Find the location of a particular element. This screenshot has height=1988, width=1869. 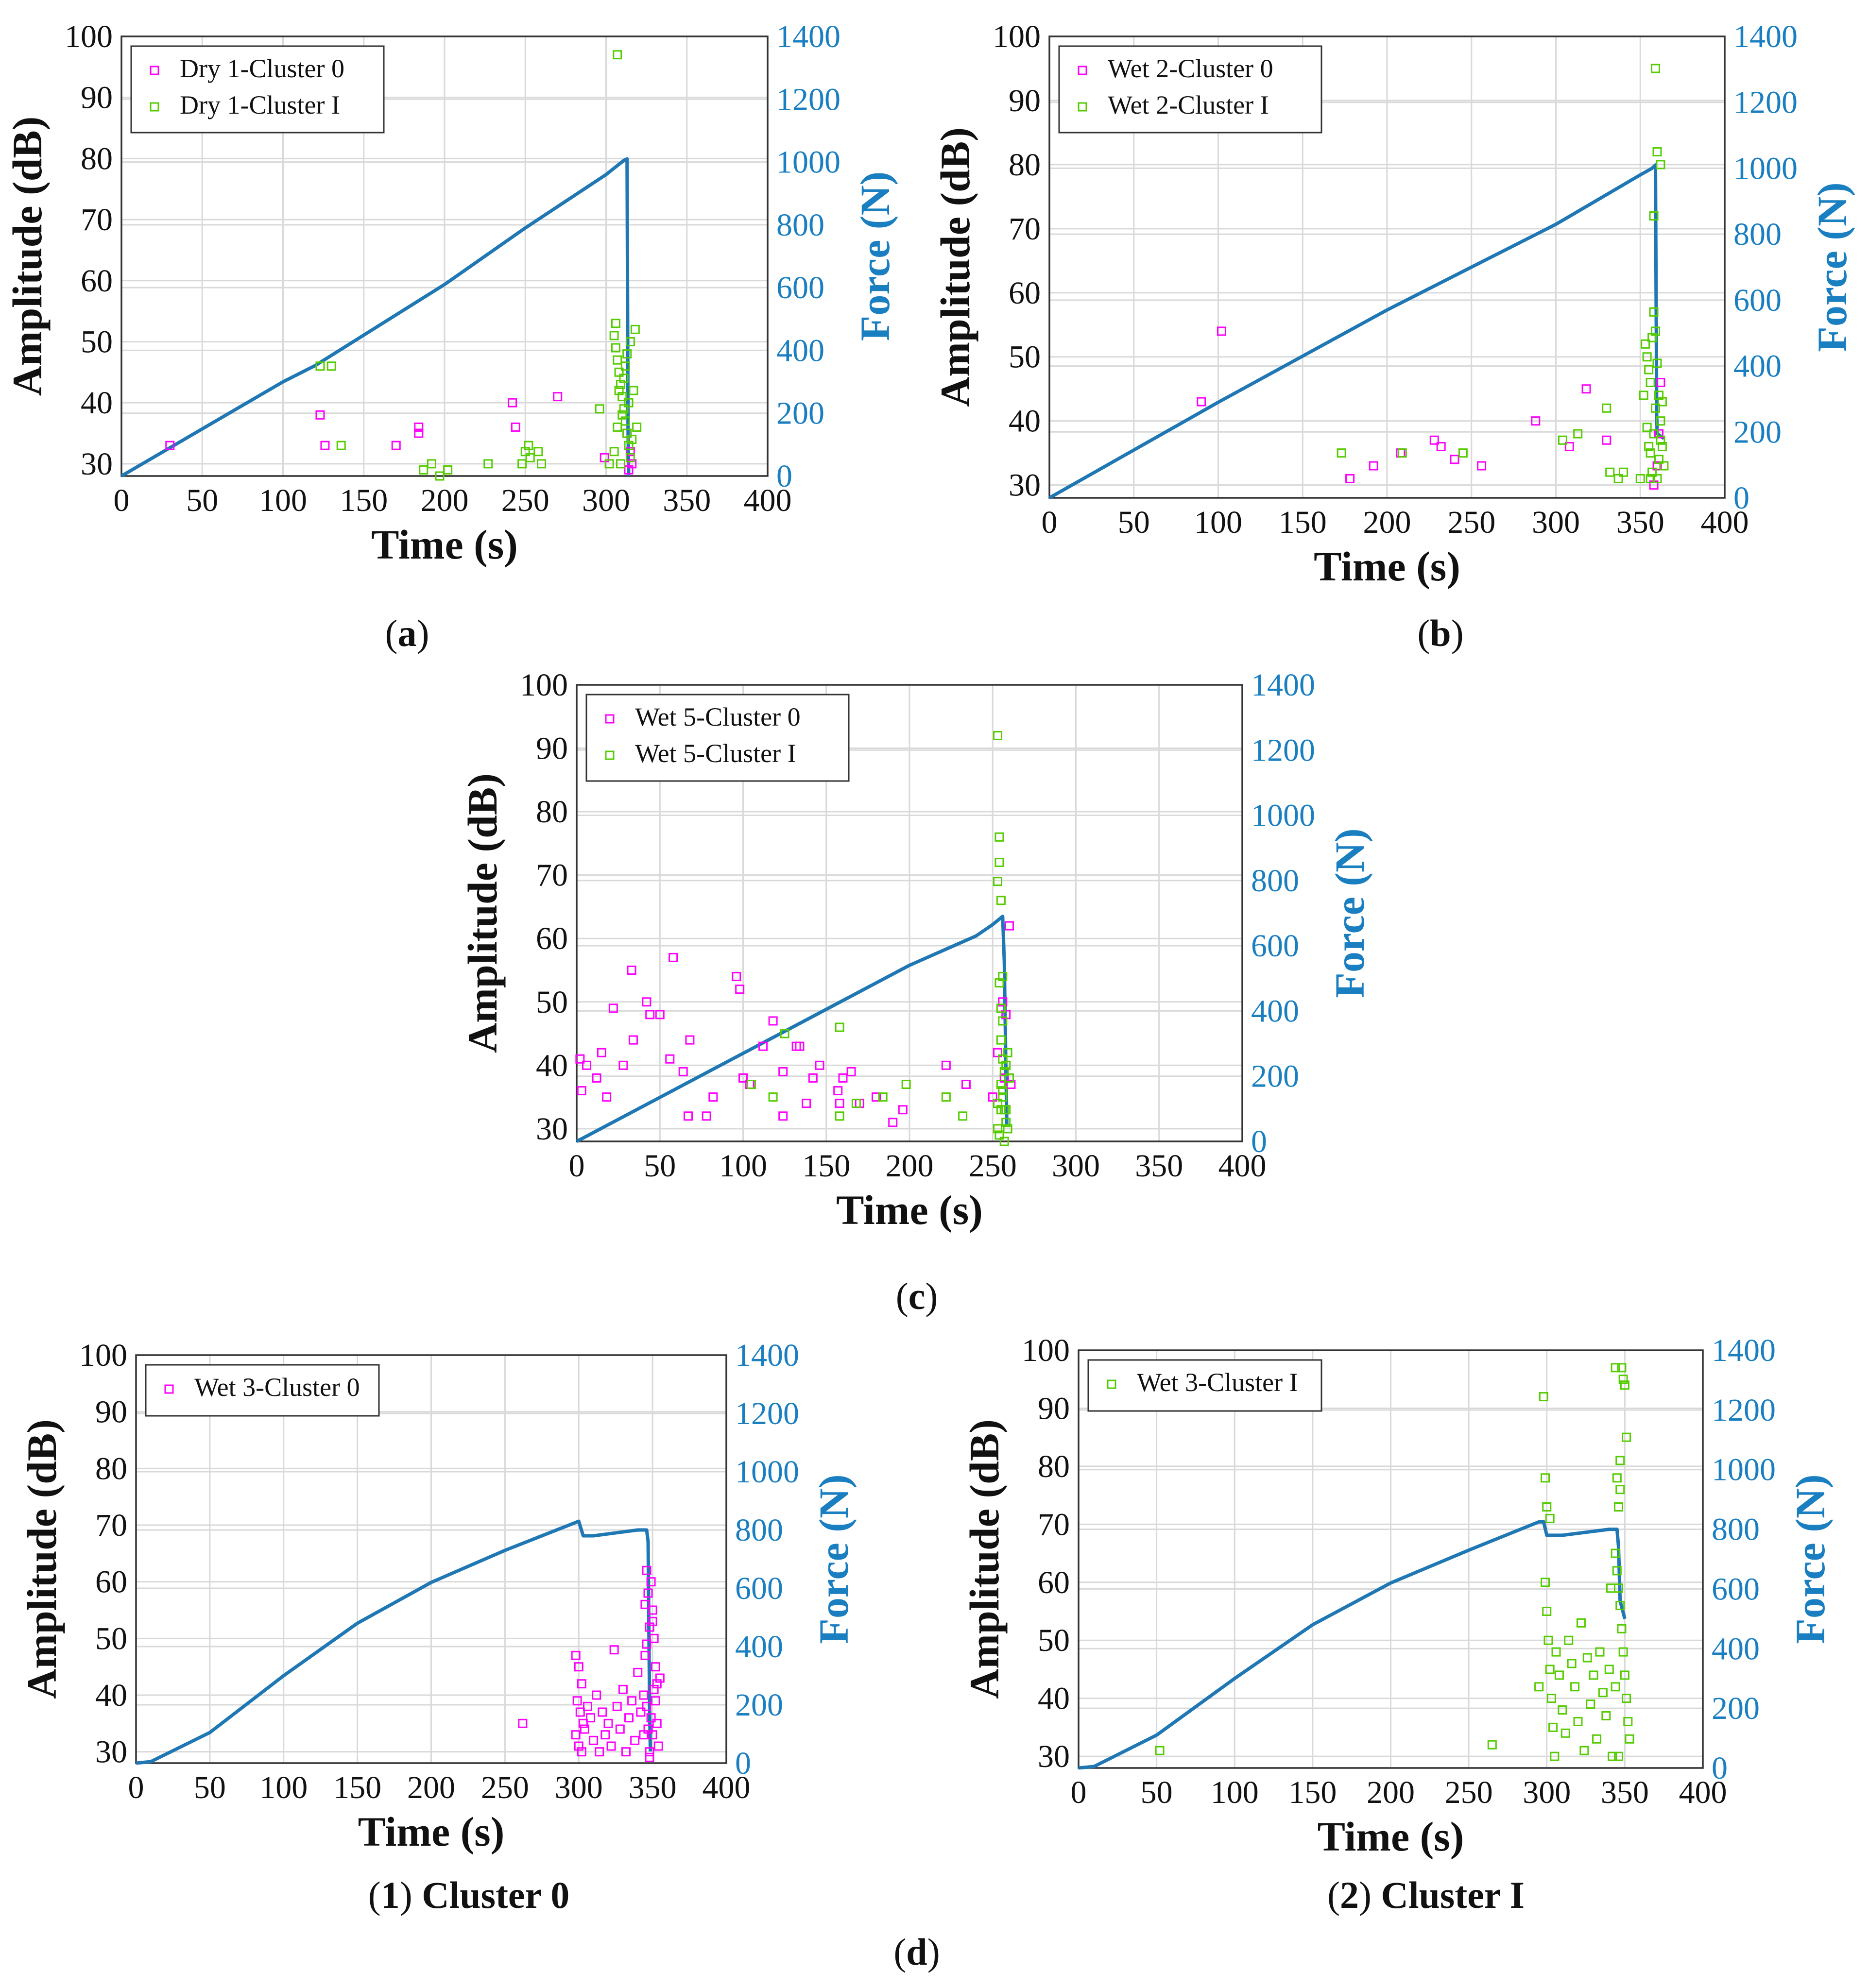

y2-tick-label: 1200 is located at coordinates (1744, 1410).